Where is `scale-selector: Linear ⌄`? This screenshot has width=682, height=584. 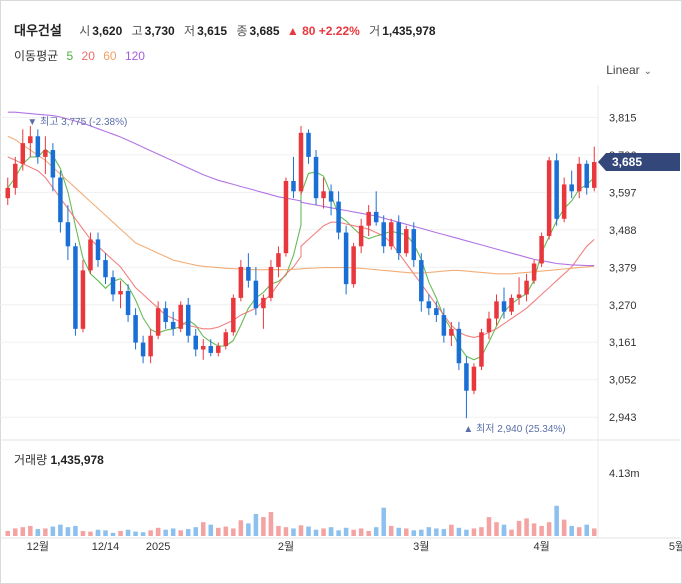 scale-selector: Linear ⌄ is located at coordinates (629, 70).